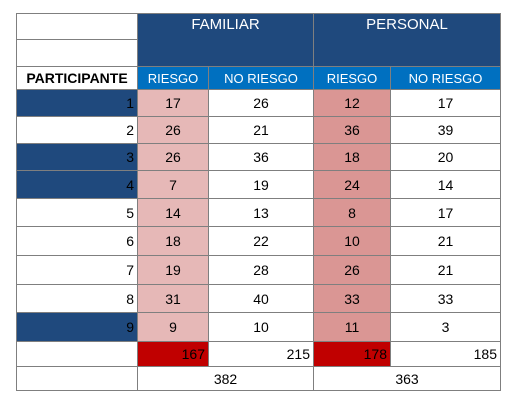 The height and width of the screenshot is (405, 517). What do you see at coordinates (77, 157) in the screenshot?
I see `participant-number: 3` at bounding box center [77, 157].